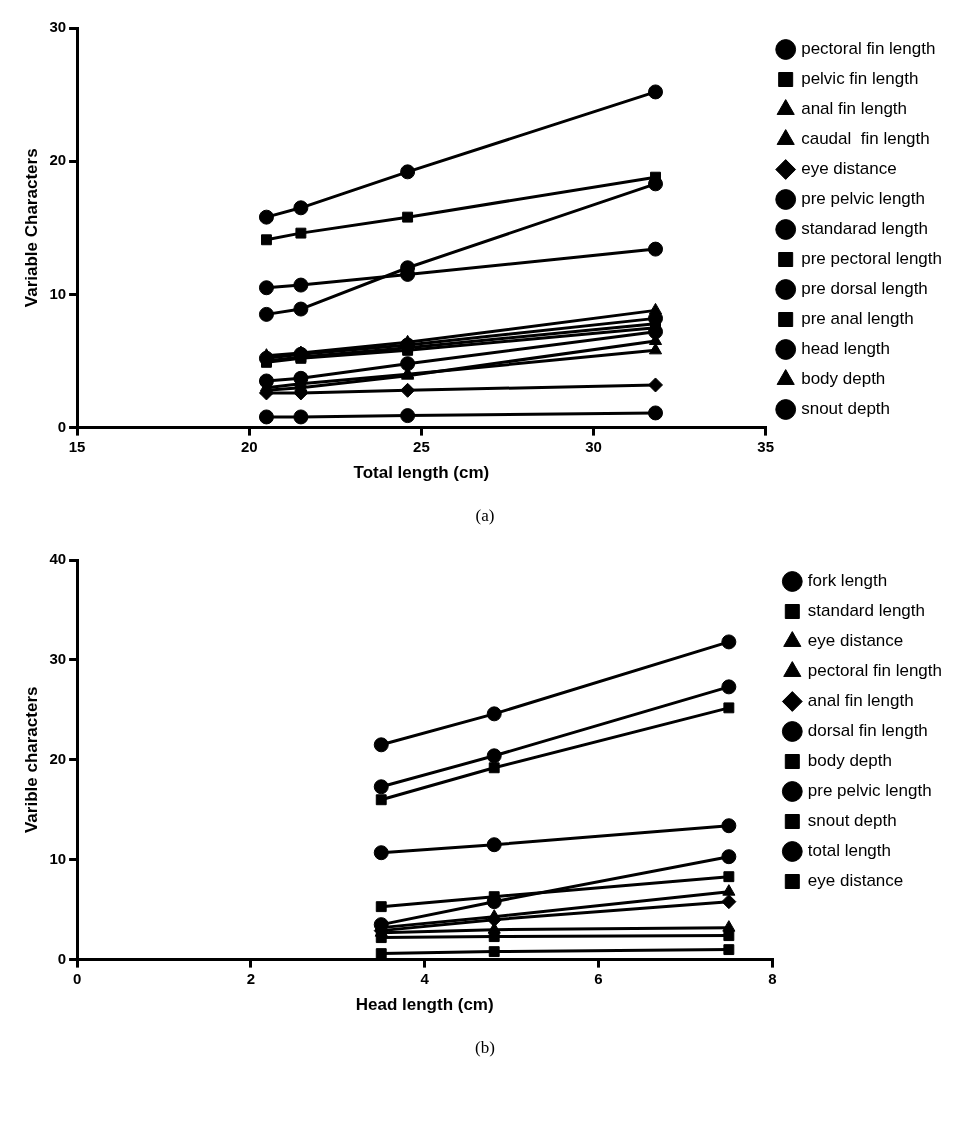 The height and width of the screenshot is (1144, 970). I want to click on legend-label: standarad length, so click(864, 229).